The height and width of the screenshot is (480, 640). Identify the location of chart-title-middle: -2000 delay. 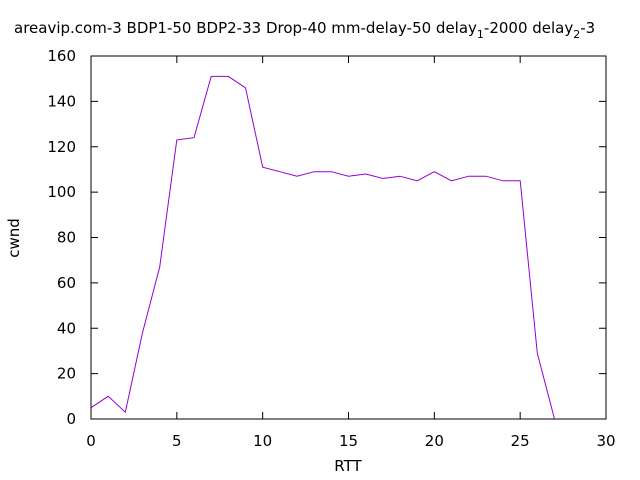
(528, 28).